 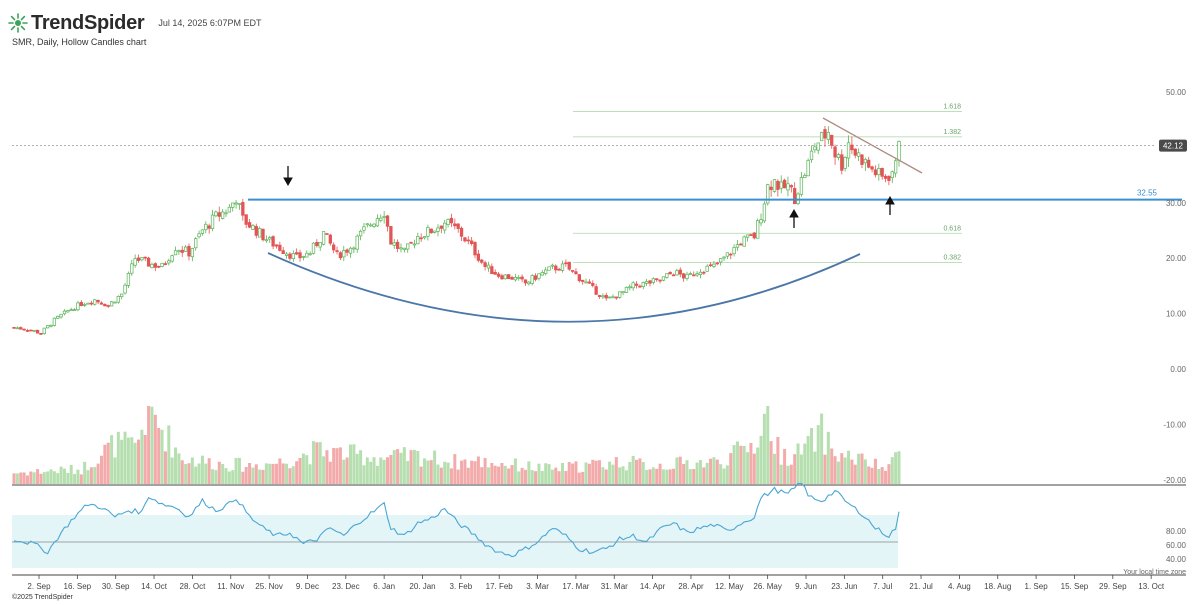 I want to click on chart-title: SMR, Daily, Hollow Candles chart, so click(x=79, y=42).